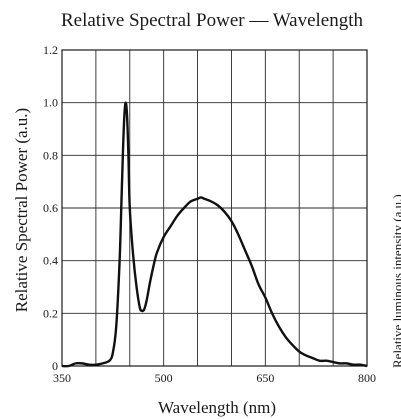  I want to click on x-tick-label: 650, so click(265, 378).